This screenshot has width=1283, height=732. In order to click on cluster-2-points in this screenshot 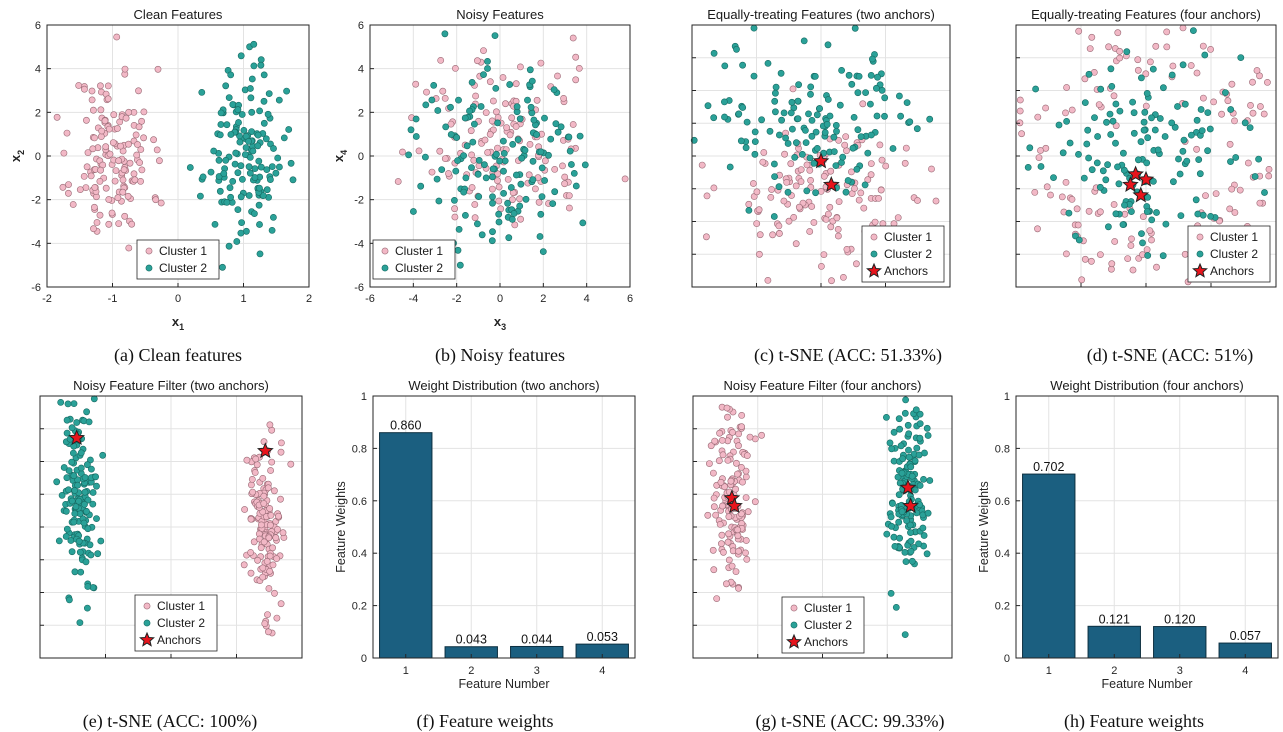, I will do `click(908, 517)`.